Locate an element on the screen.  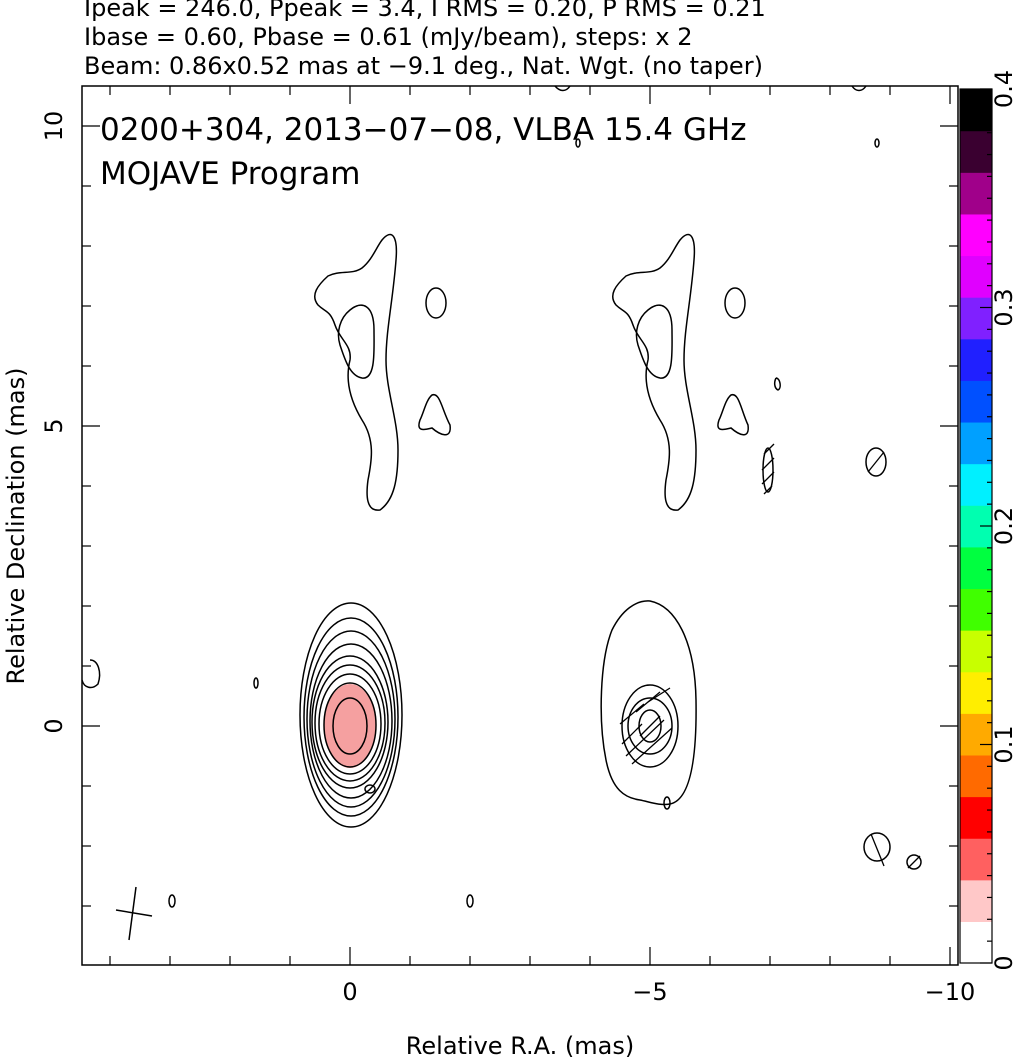
colorbar: 0 0.1 0.2 0.3 0.4 is located at coordinates (988, 520).